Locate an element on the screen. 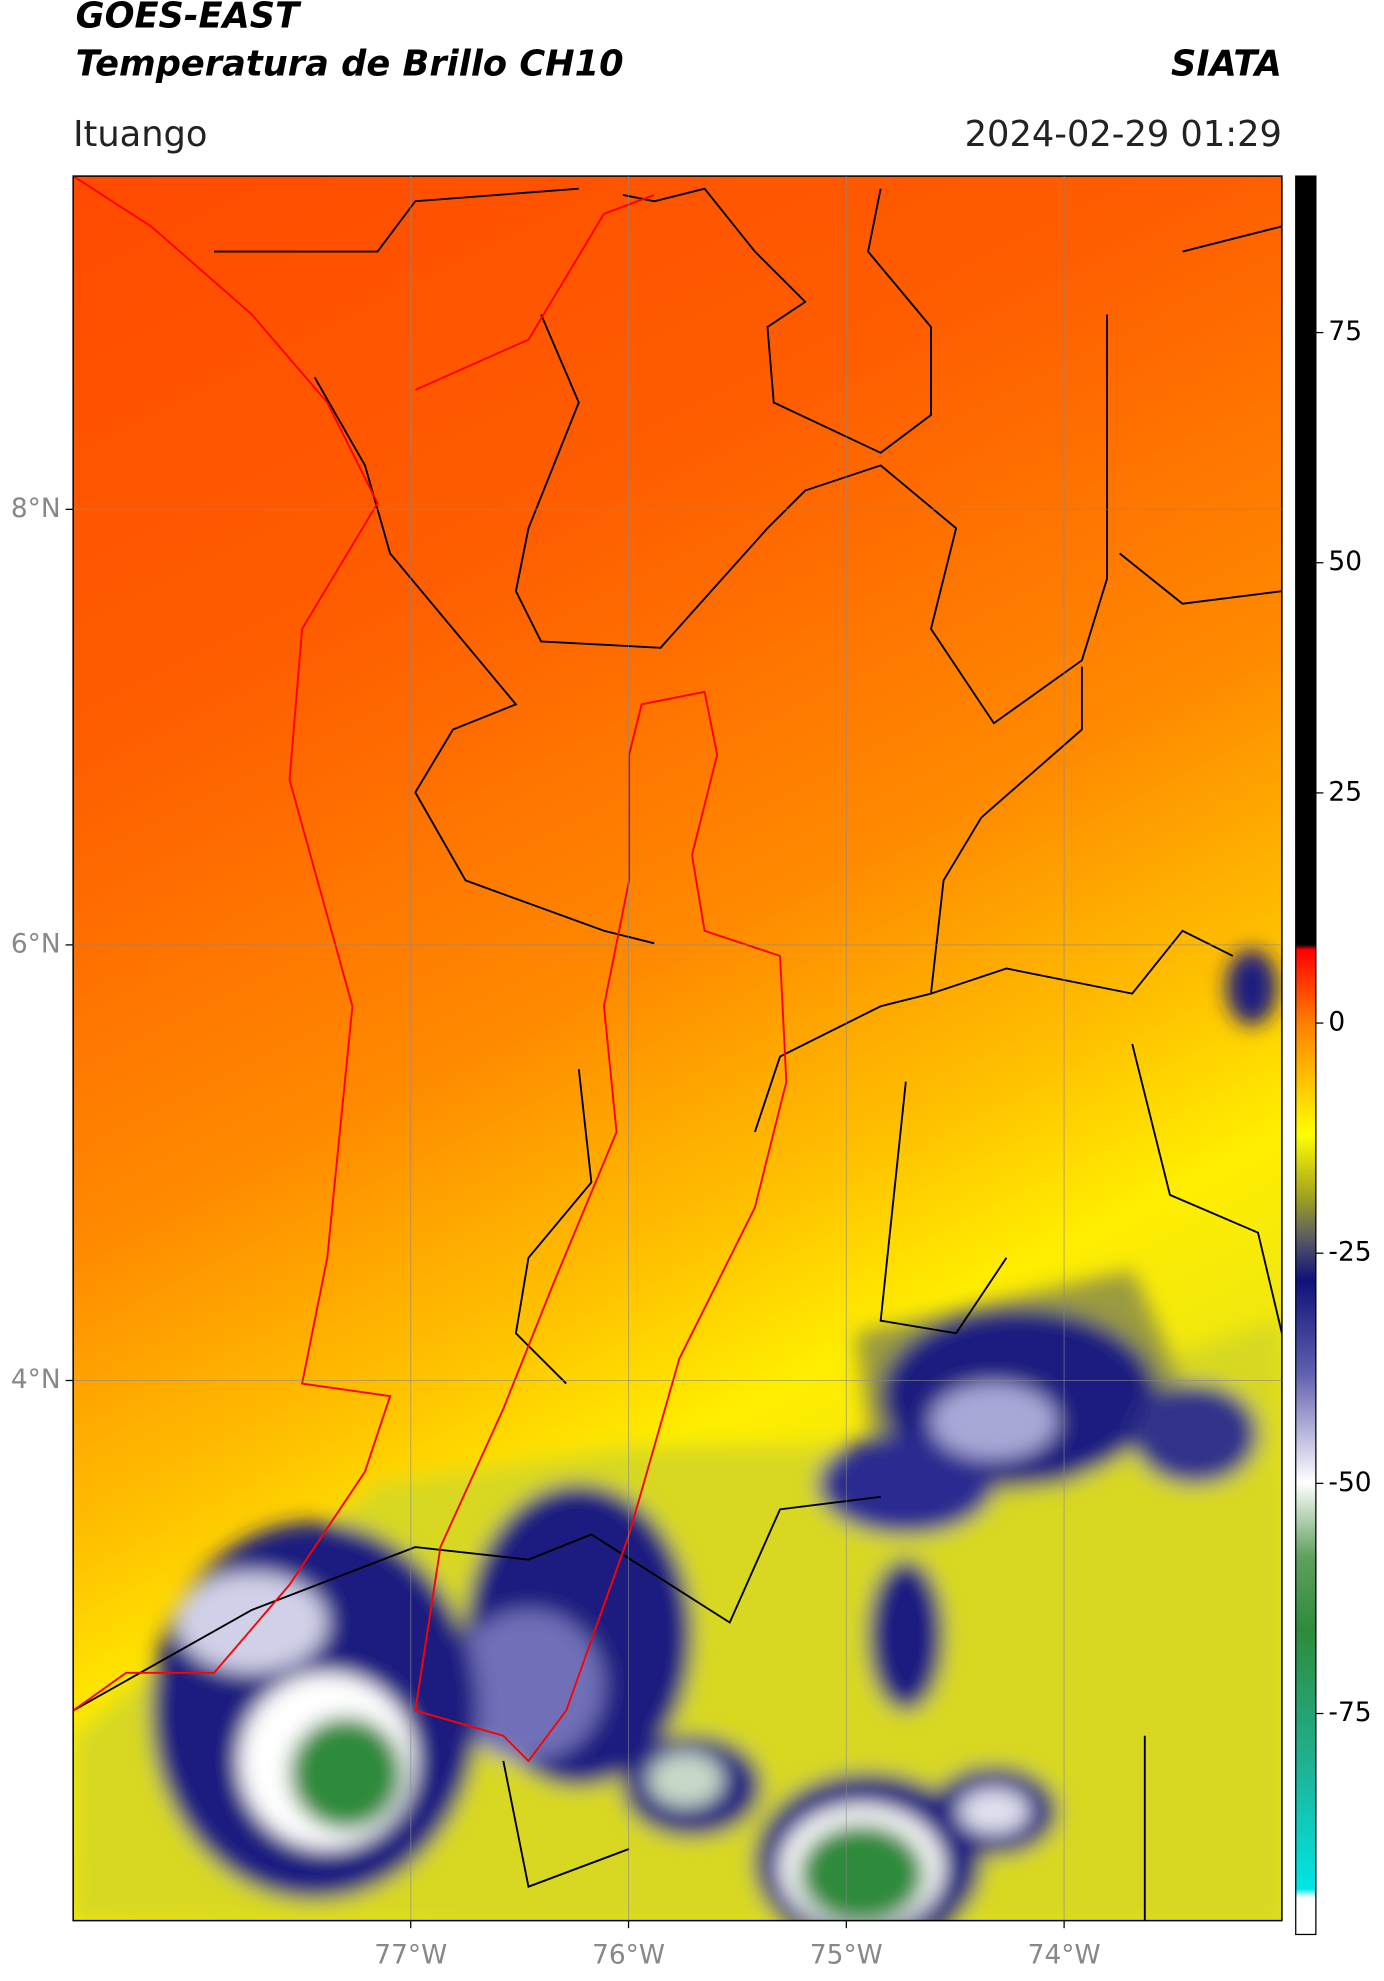  x-tick-label: 77°W is located at coordinates (410, 1954).